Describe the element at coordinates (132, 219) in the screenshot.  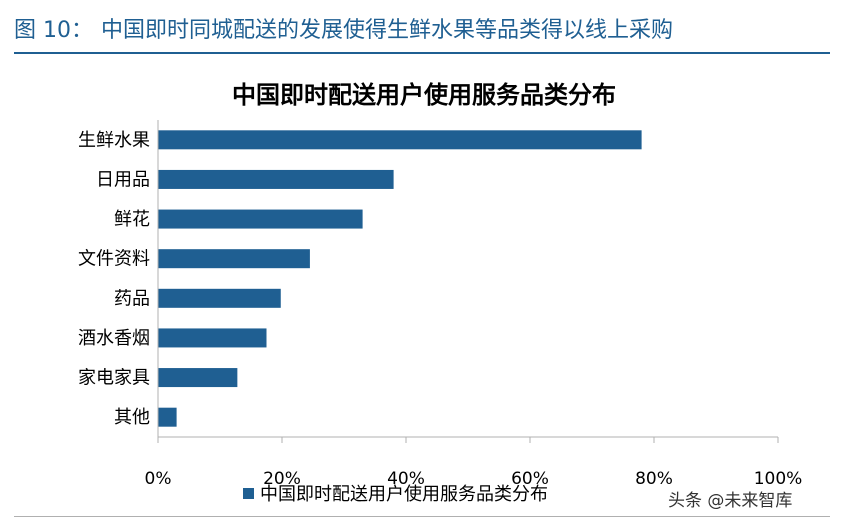
I see `category-label: 鲜花` at that location.